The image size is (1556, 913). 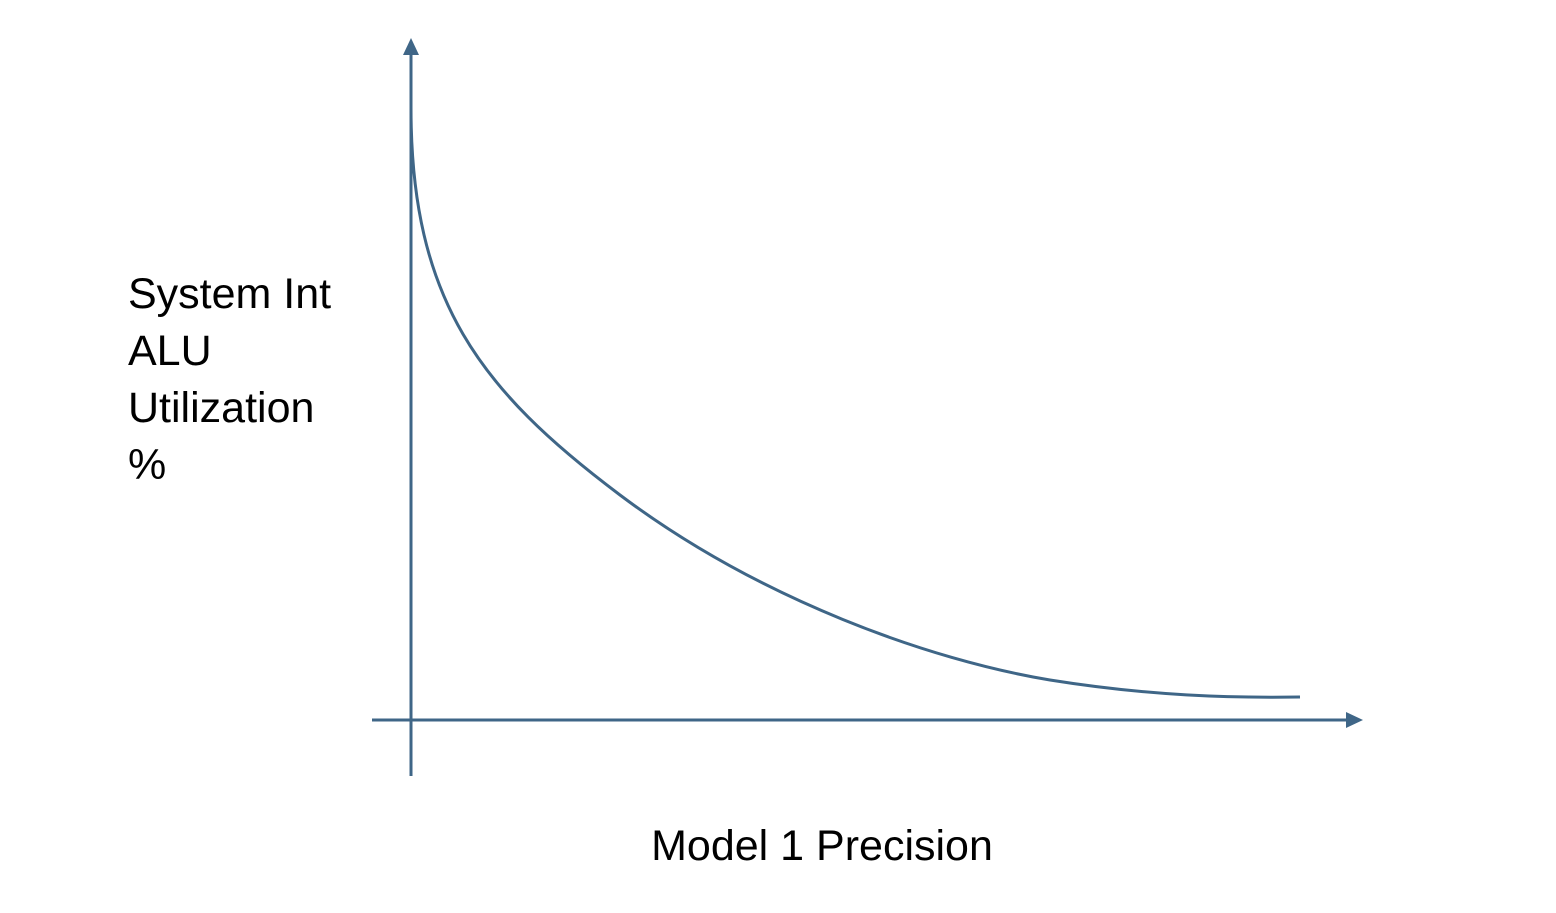 I want to click on x-axis-arrowhead, so click(x=1354, y=720).